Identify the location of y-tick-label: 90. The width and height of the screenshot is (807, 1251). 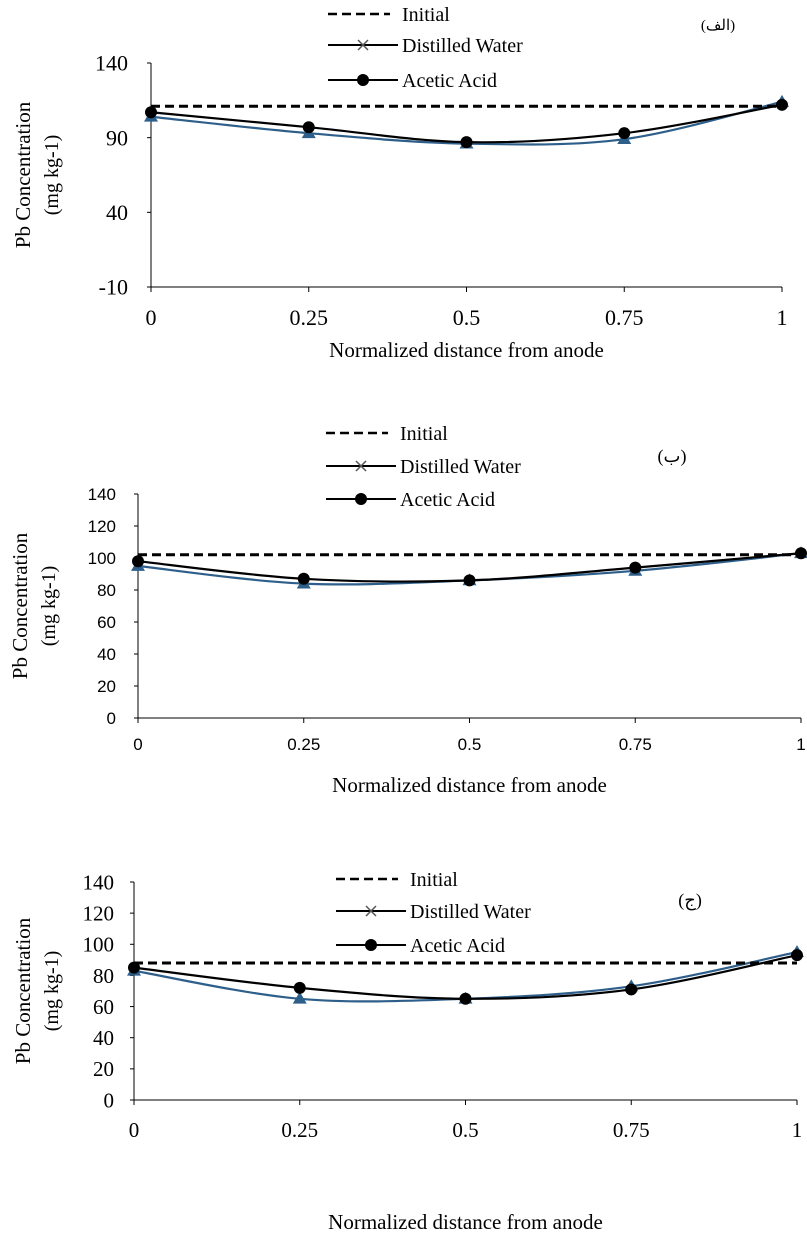
(117, 137).